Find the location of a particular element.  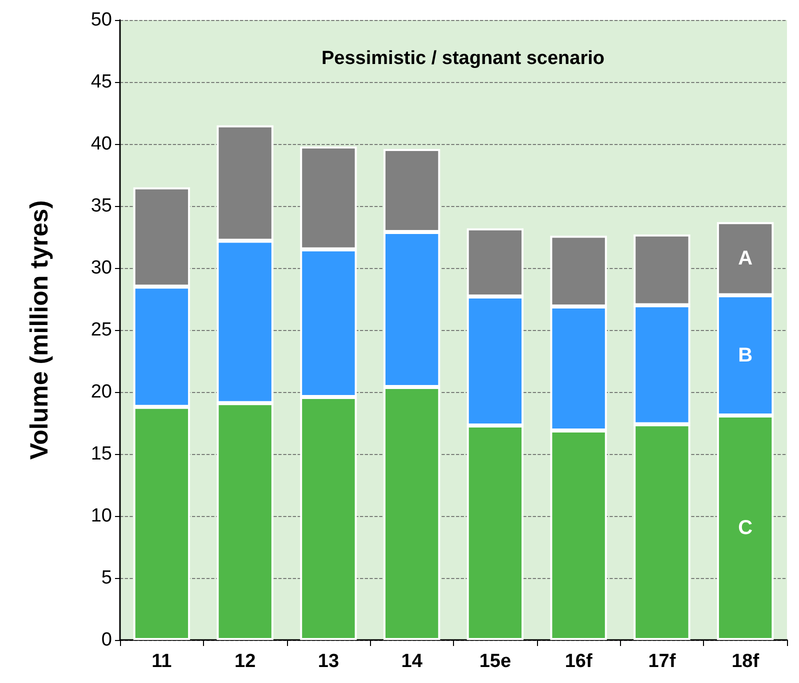

y-tick-label: 45 is located at coordinates (101, 82).